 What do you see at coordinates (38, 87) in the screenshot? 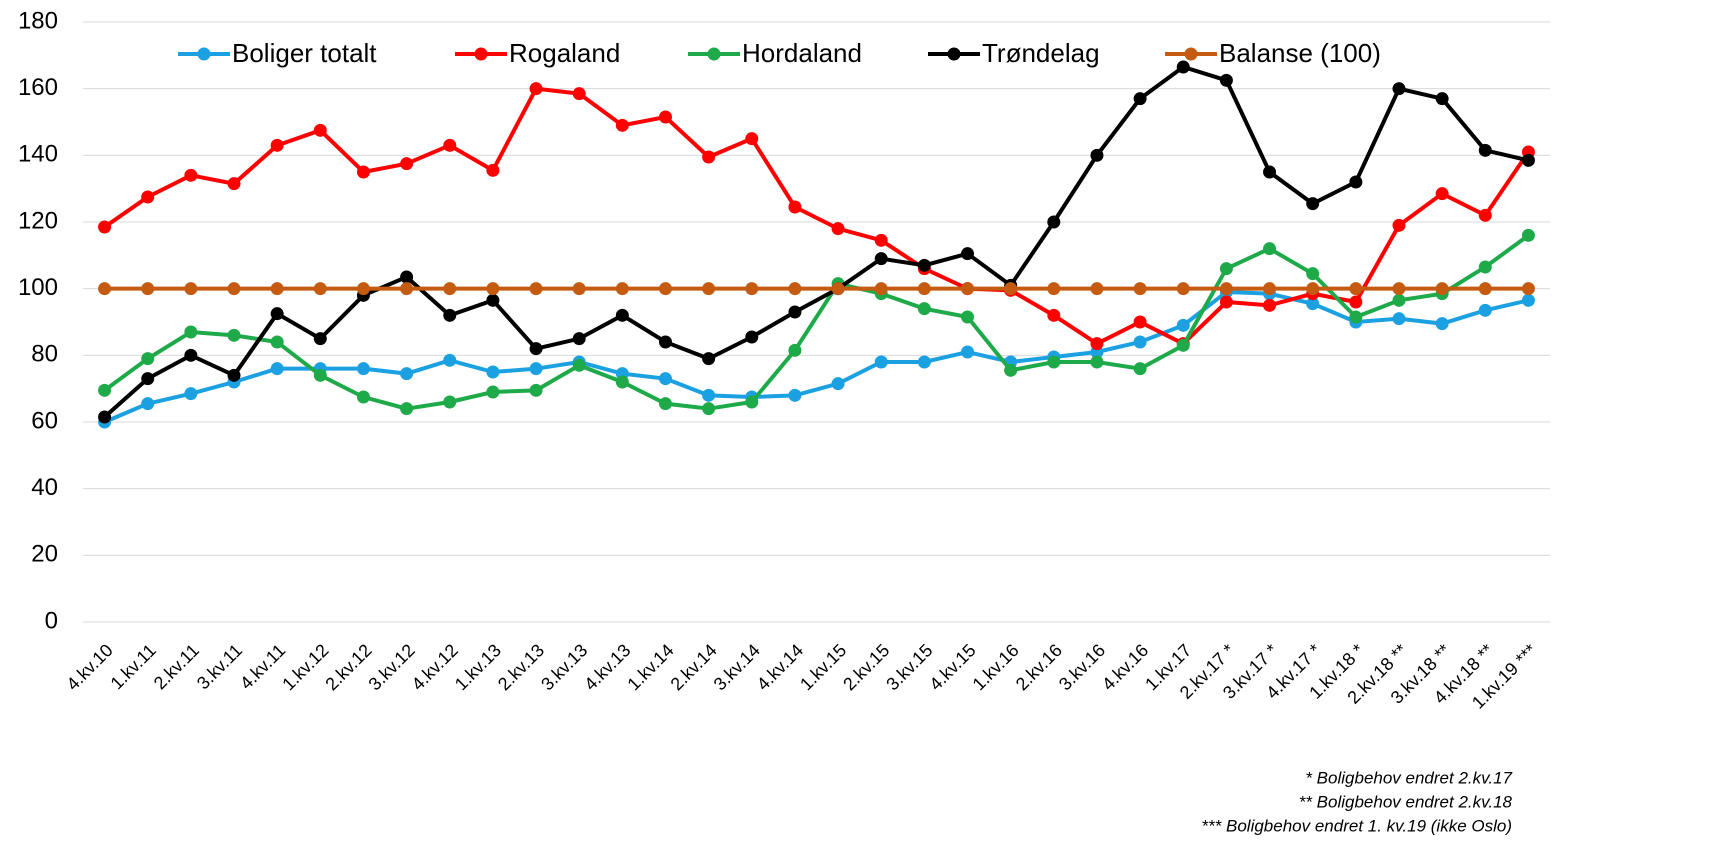
I see `y-tick-label: 160` at bounding box center [38, 87].